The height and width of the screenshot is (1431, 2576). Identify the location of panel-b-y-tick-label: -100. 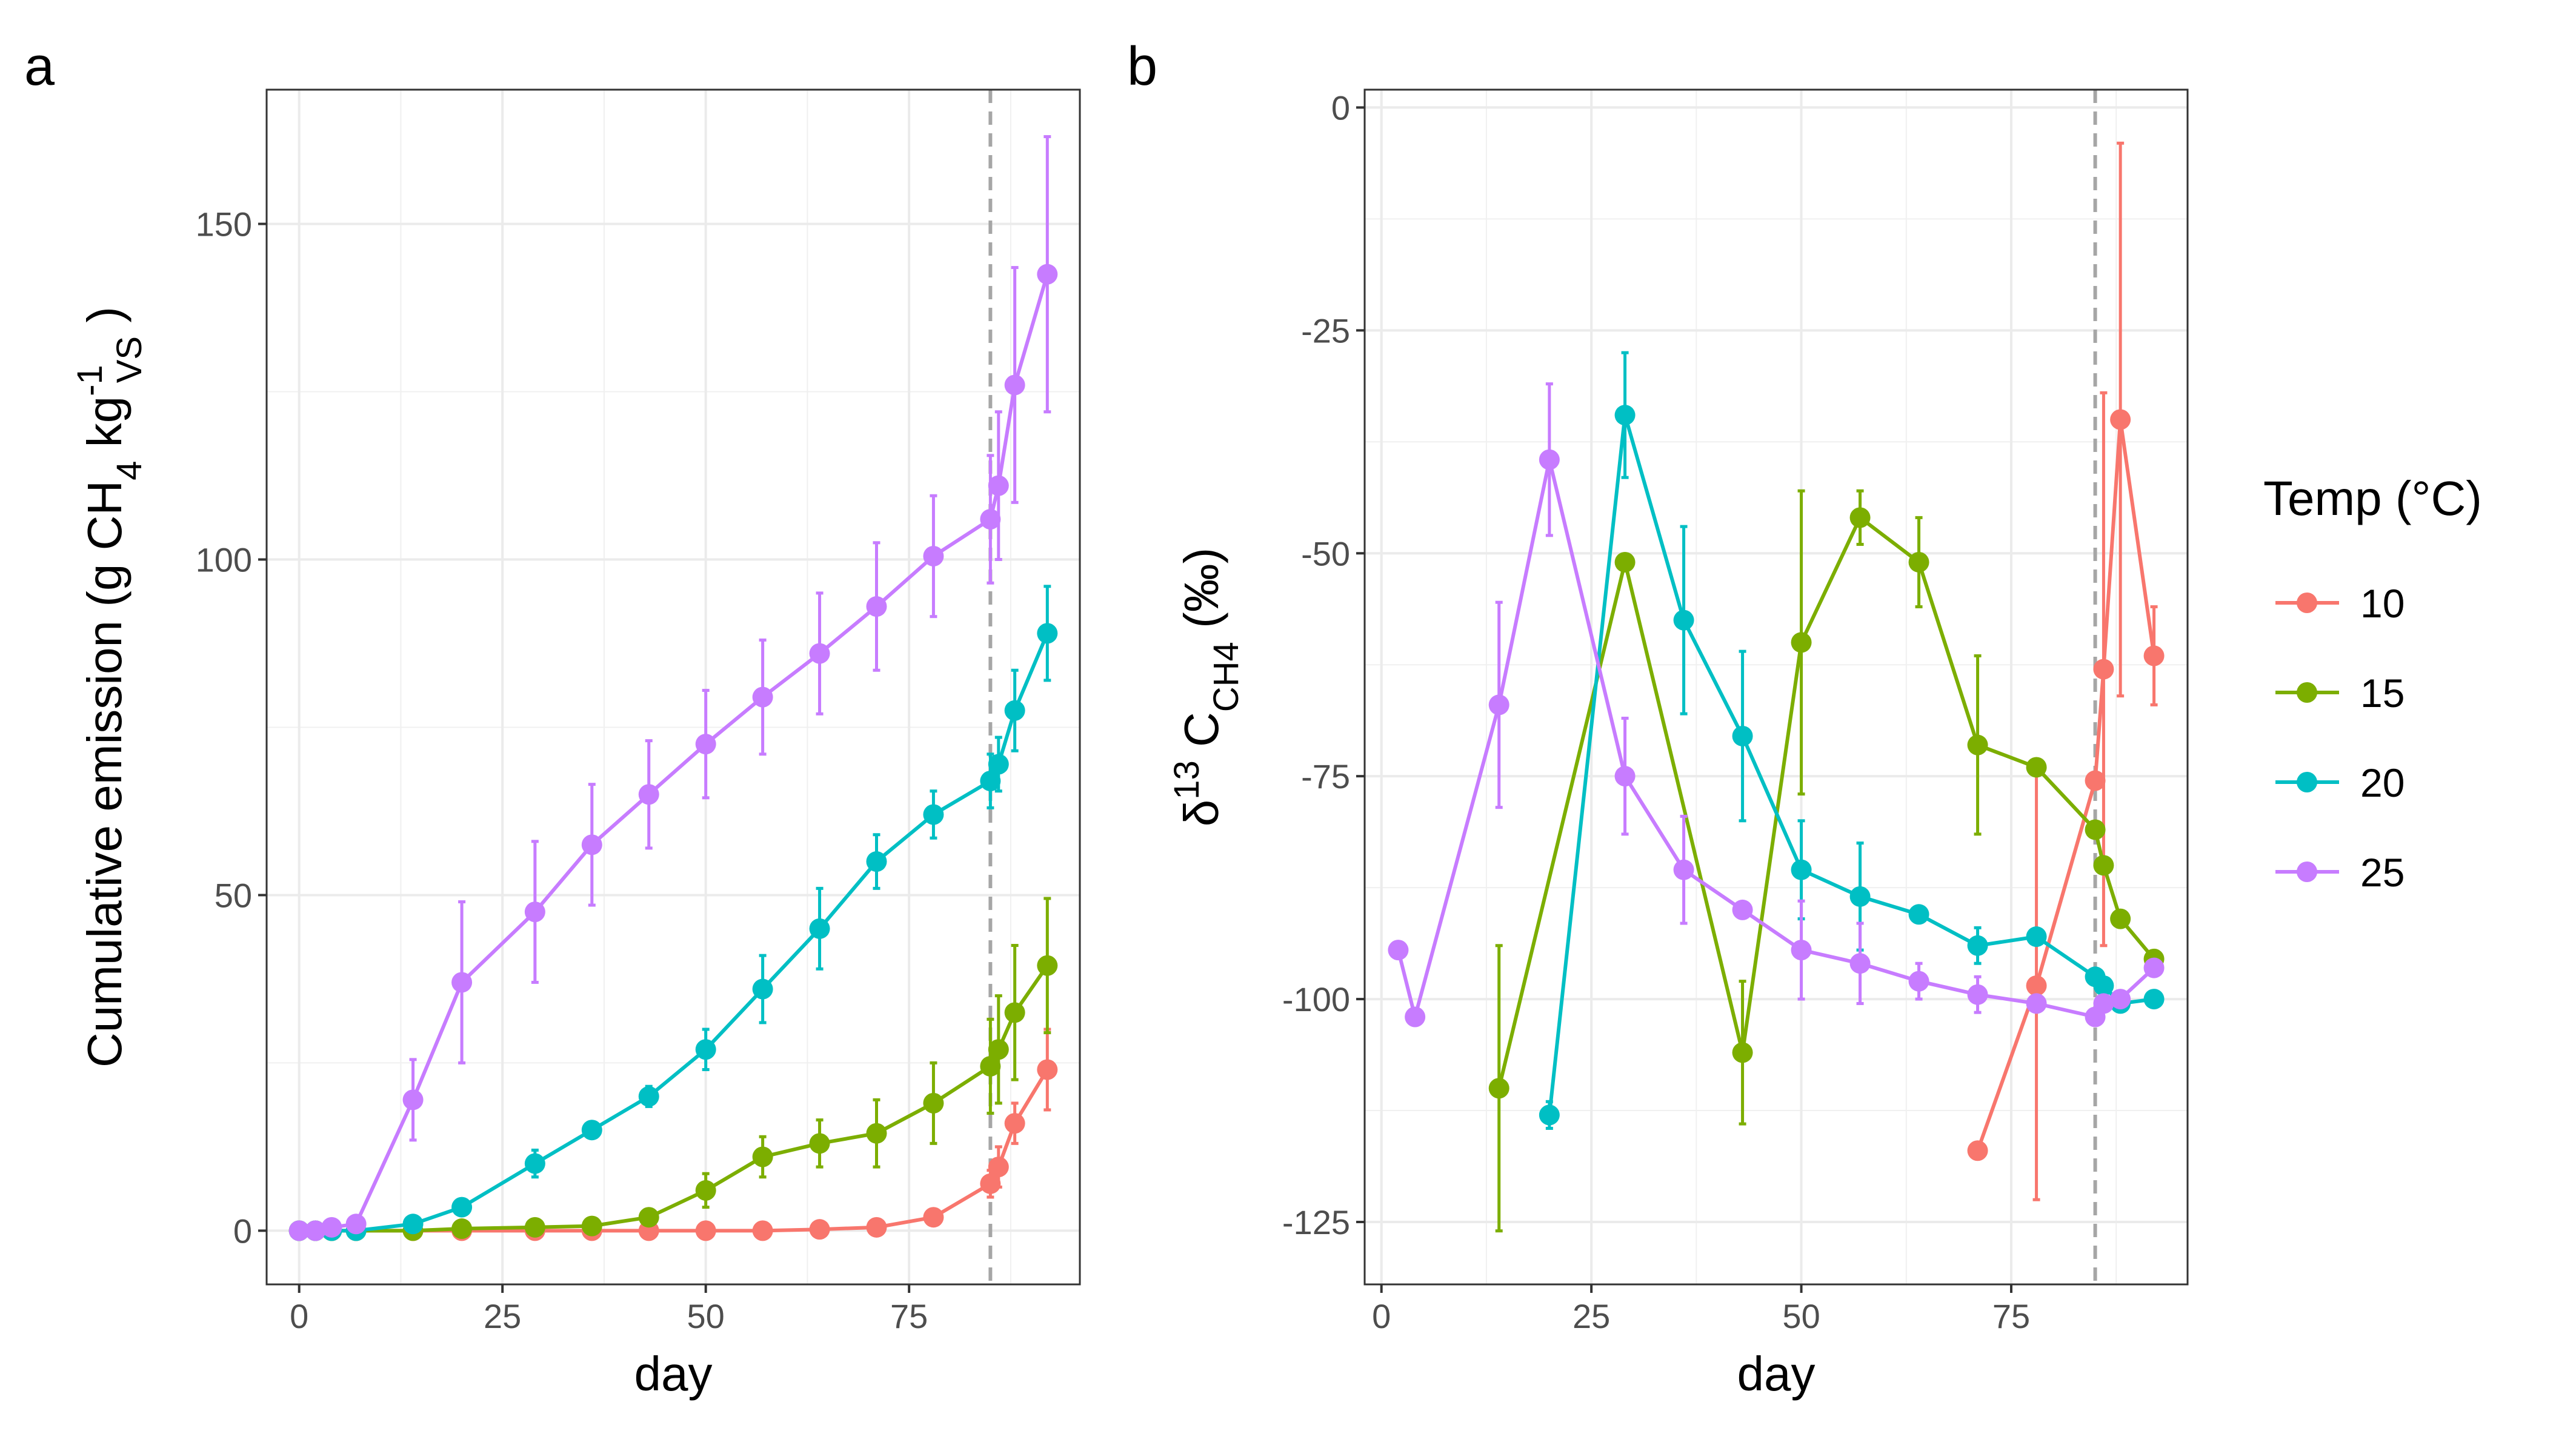
(1316, 999).